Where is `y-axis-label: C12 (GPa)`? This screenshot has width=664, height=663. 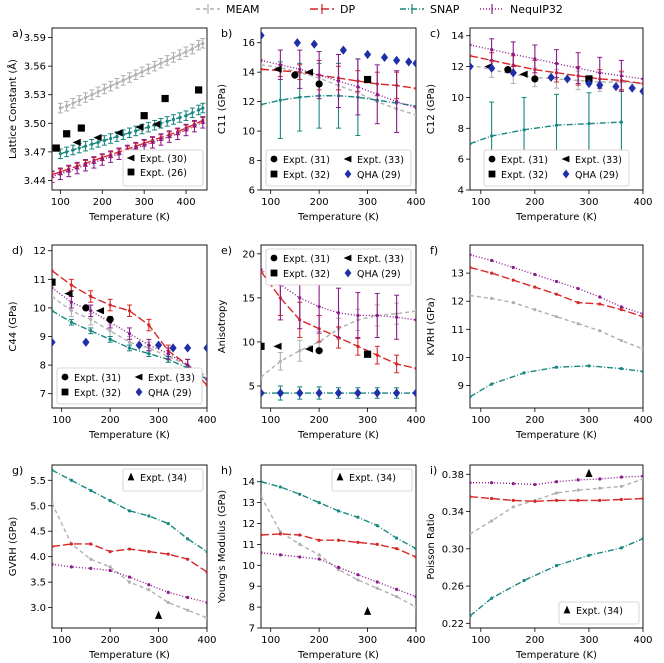
y-axis-label: C12 (GPa) is located at coordinates (431, 109).